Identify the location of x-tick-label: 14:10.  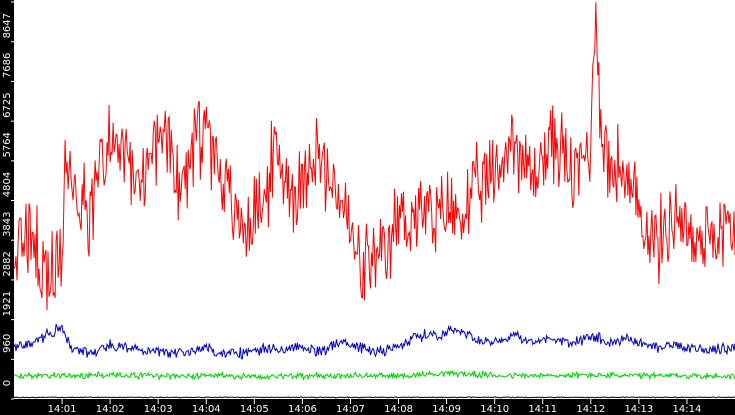
(494, 409).